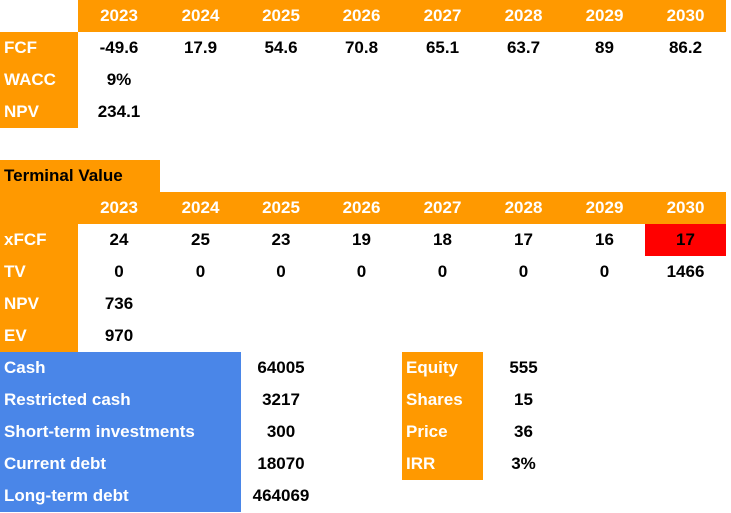 This screenshot has width=731, height=513. Describe the element at coordinates (523, 399) in the screenshot. I see `valuation-value: 15` at that location.